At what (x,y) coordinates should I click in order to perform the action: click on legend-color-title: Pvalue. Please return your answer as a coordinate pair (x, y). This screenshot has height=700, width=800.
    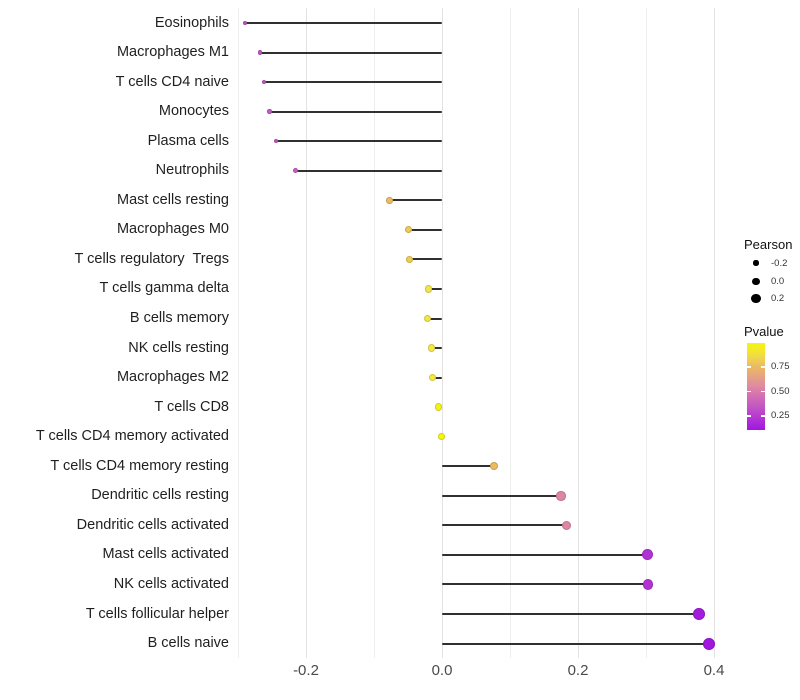
    Looking at the image, I should click on (764, 331).